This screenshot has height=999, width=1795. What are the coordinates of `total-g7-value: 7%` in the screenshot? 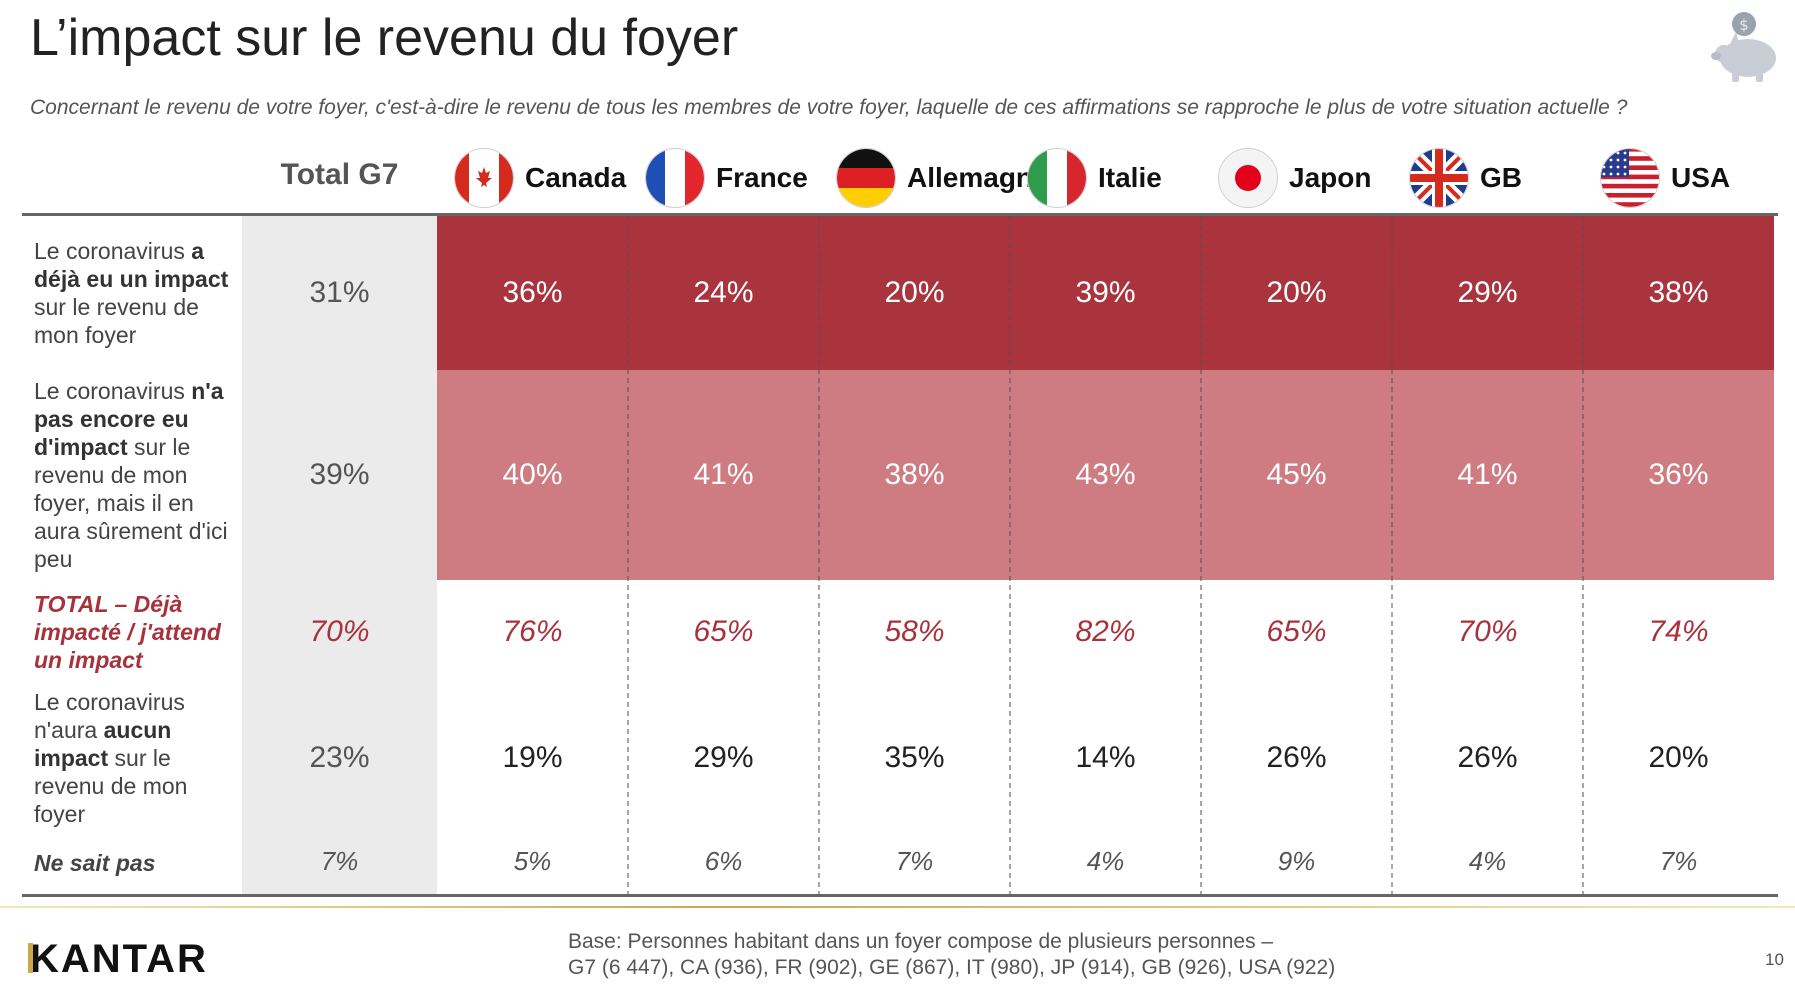 It's located at (339, 861).